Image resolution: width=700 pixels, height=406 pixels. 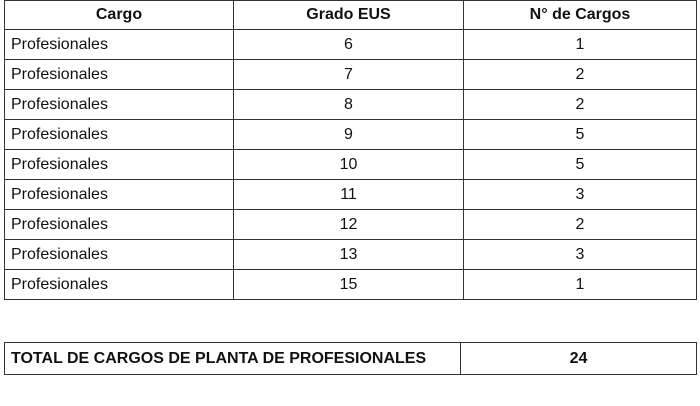 I want to click on table-header-row: Cargo Grado EUS N° de Cargos, so click(x=350, y=15).